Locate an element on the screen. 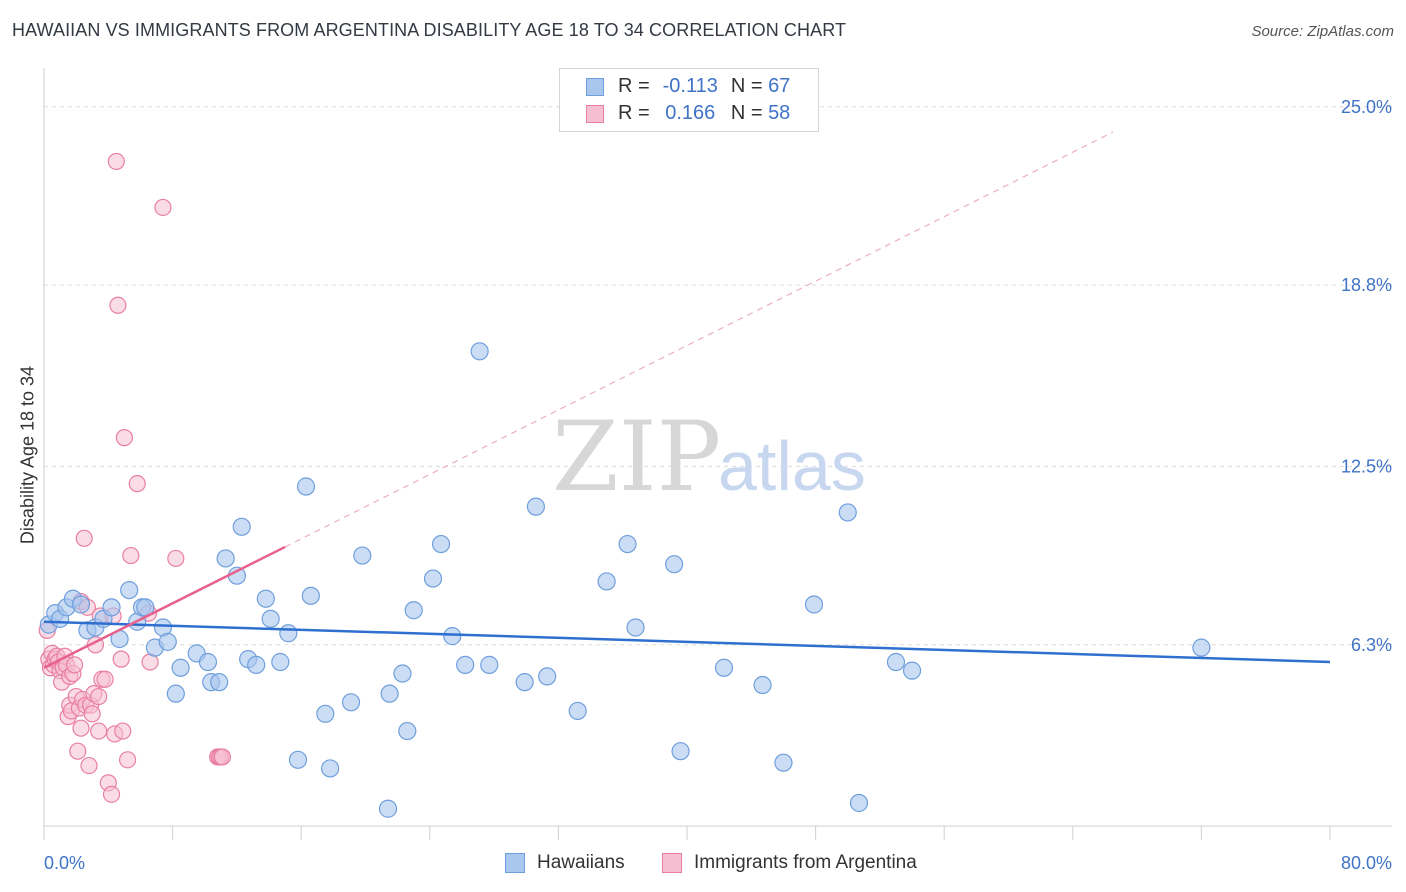 The width and height of the screenshot is (1406, 892). y-tick-labels: 6.3% 12.5% 18.8% 25.0% is located at coordinates (1366, 376).